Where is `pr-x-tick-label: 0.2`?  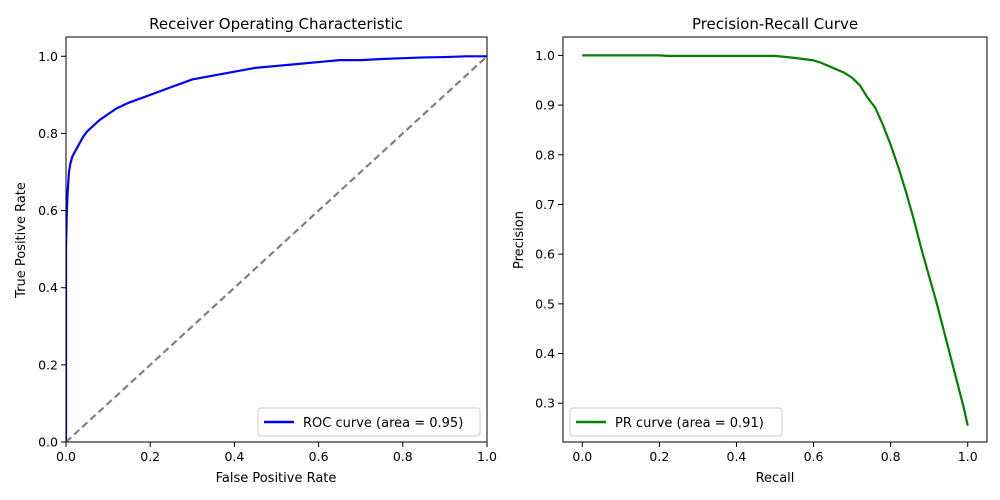 pr-x-tick-label: 0.2 is located at coordinates (659, 456).